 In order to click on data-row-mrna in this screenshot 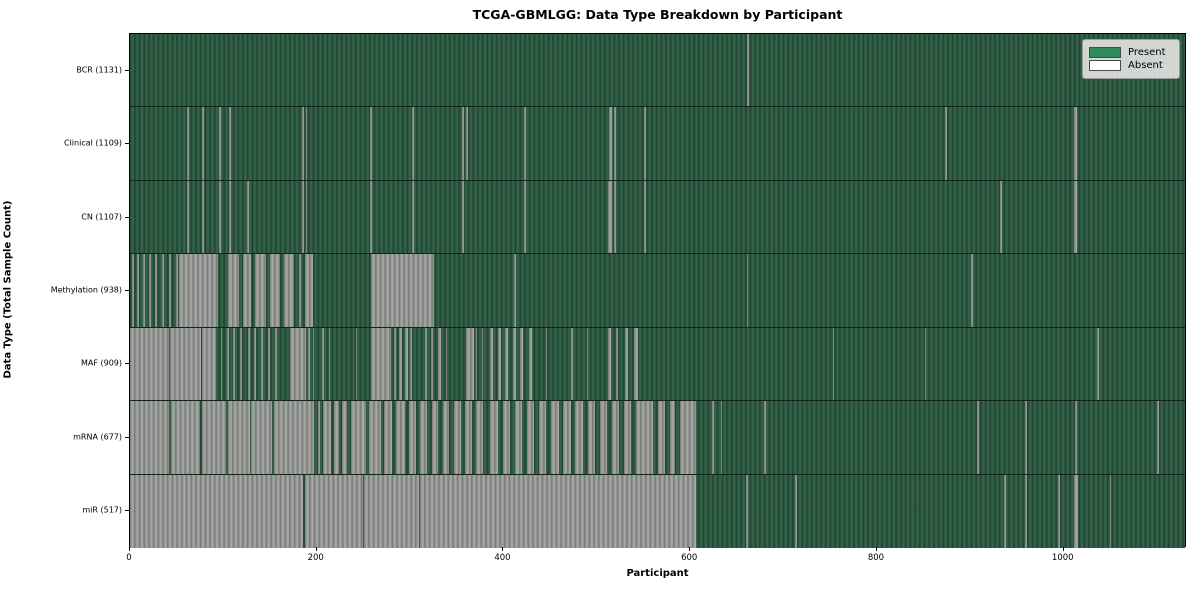, I will do `click(657, 438)`.